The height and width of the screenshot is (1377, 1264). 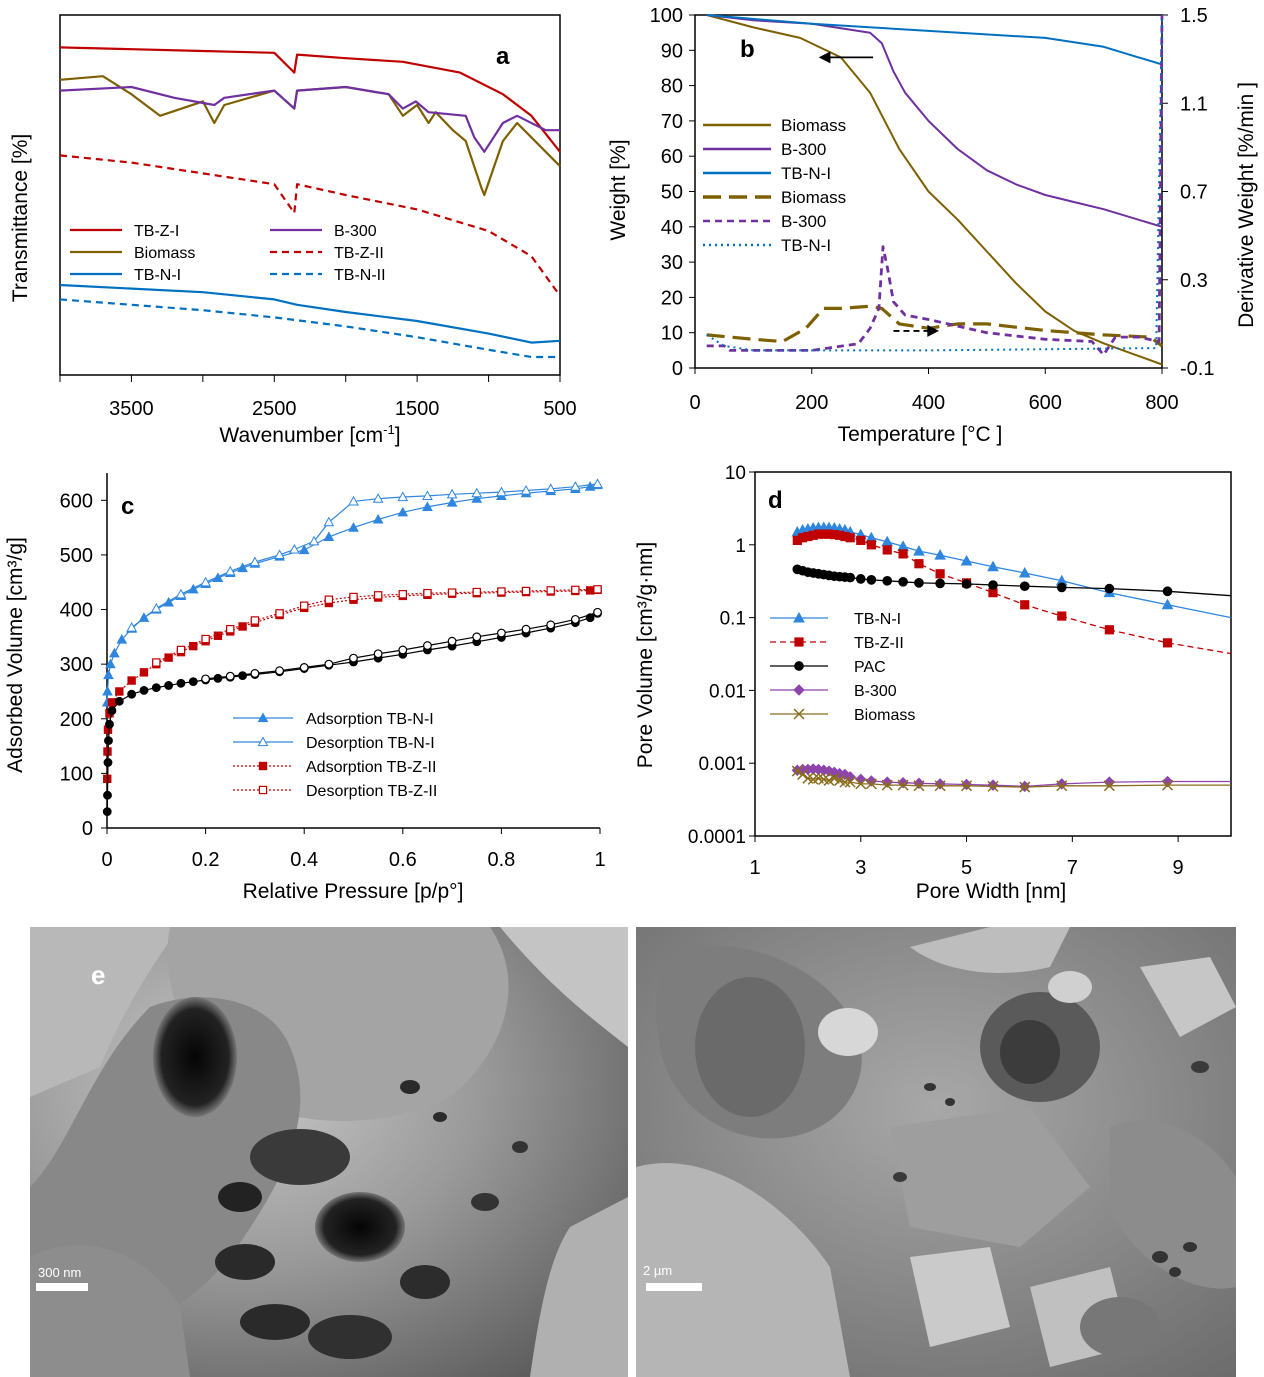 What do you see at coordinates (1194, 104) in the screenshot?
I see `panel-b-y2tick-label: 1.1` at bounding box center [1194, 104].